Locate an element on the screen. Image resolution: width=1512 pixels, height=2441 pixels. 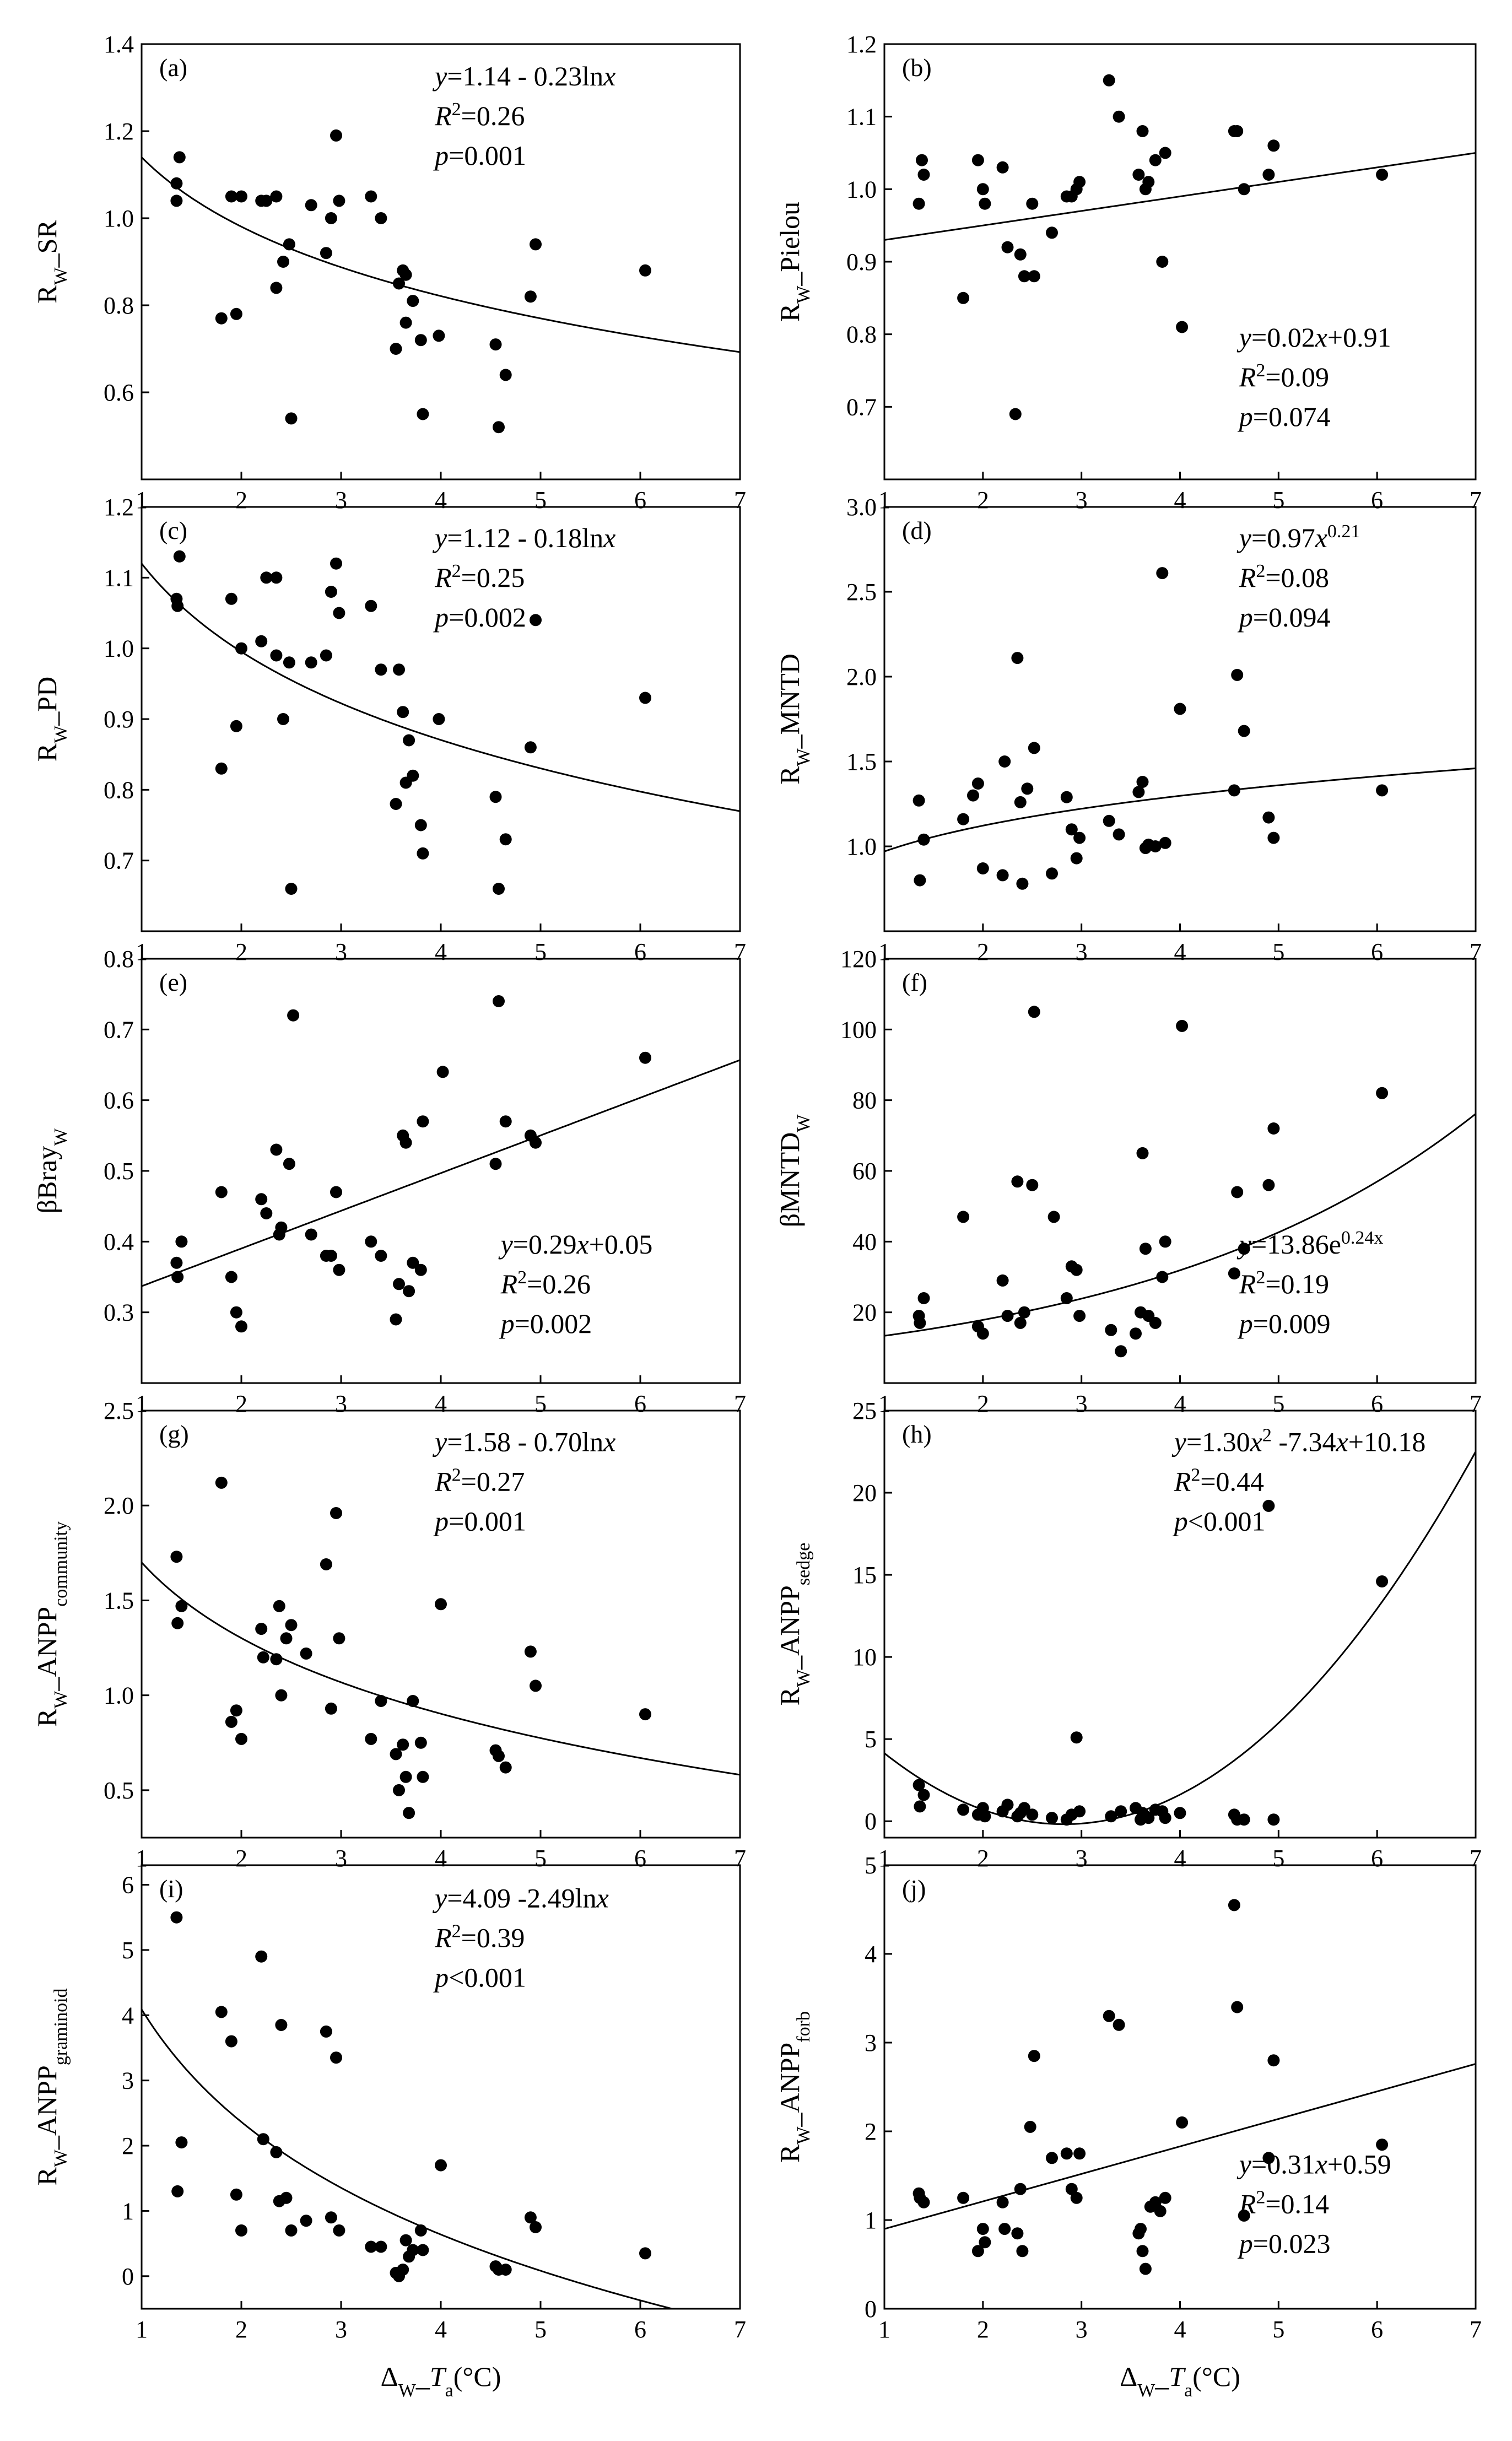
text-segment: =0.25 is located at coordinates (493, 577).